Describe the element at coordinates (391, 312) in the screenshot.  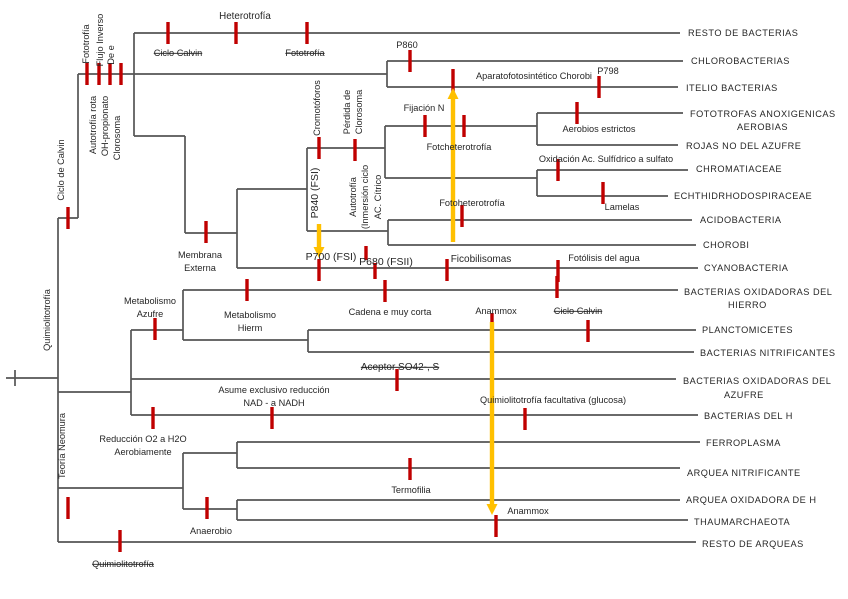
I see `annotation-label: Cadena e muy corta` at that location.